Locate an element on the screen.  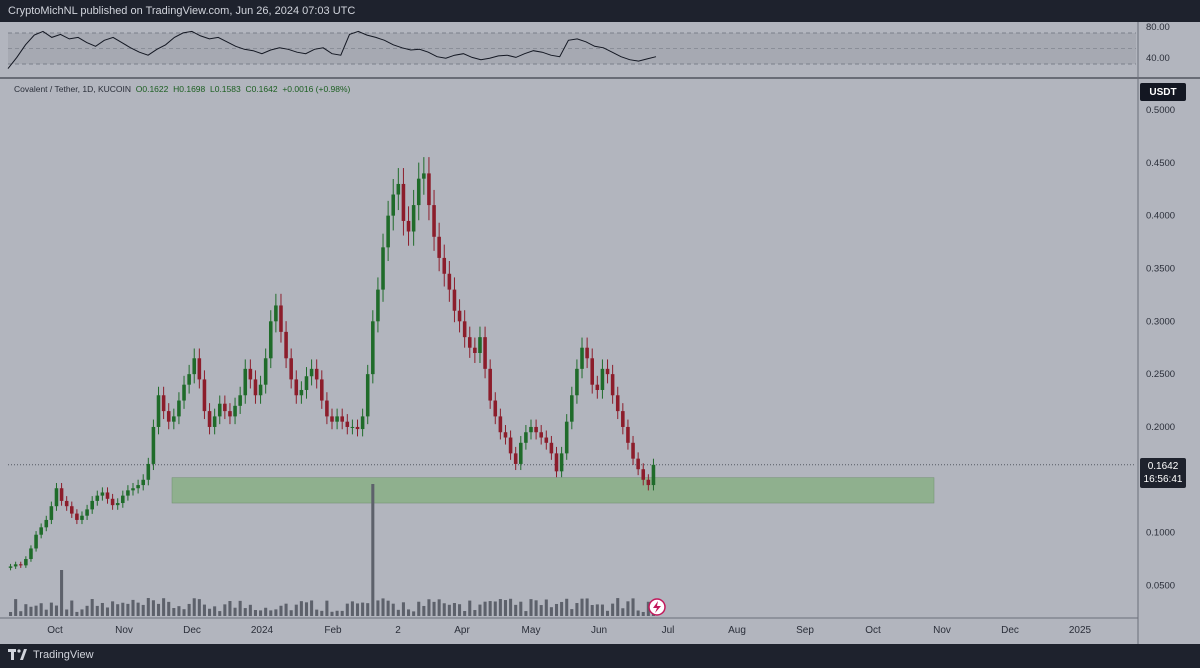
rsi-axis-label: 40.00 is located at coordinates (1158, 58).